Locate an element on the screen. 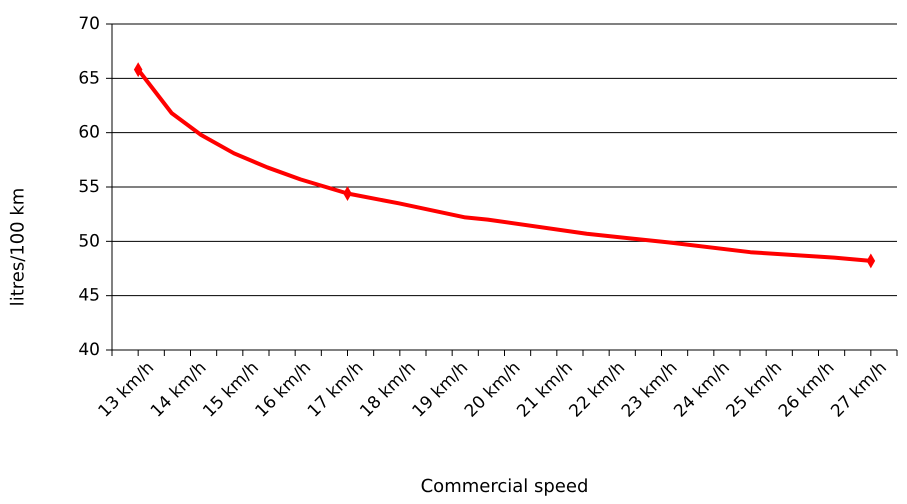  y-tick-label: 60 is located at coordinates (89, 132).